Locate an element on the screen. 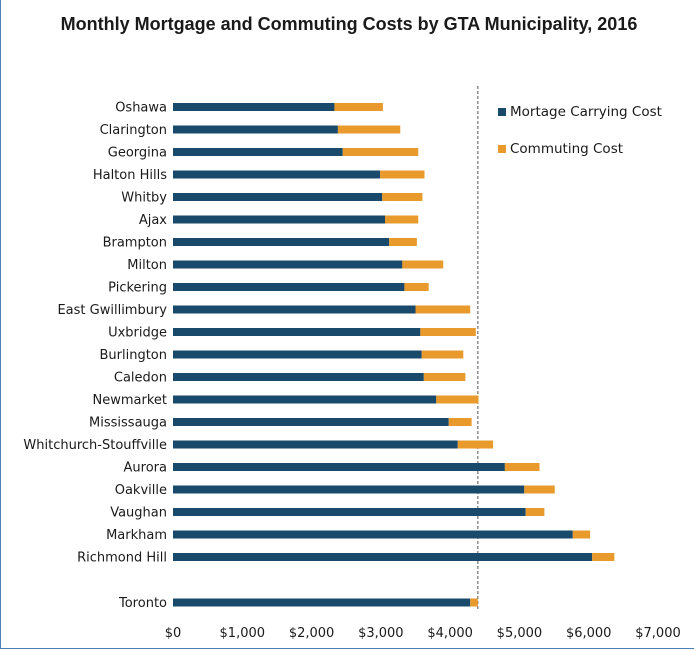  legend-label: Commuting Cost is located at coordinates (566, 149).